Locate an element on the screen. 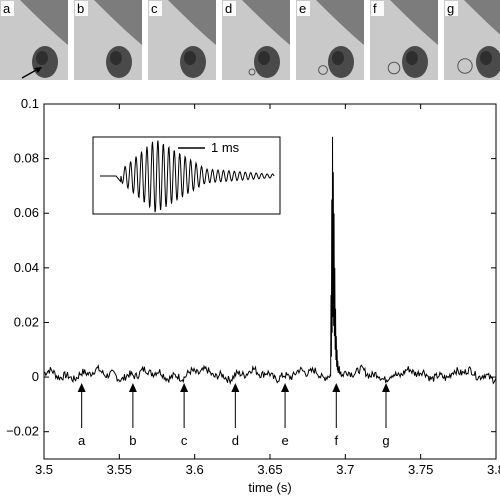  video-frame-c: c is located at coordinates (182, 40).